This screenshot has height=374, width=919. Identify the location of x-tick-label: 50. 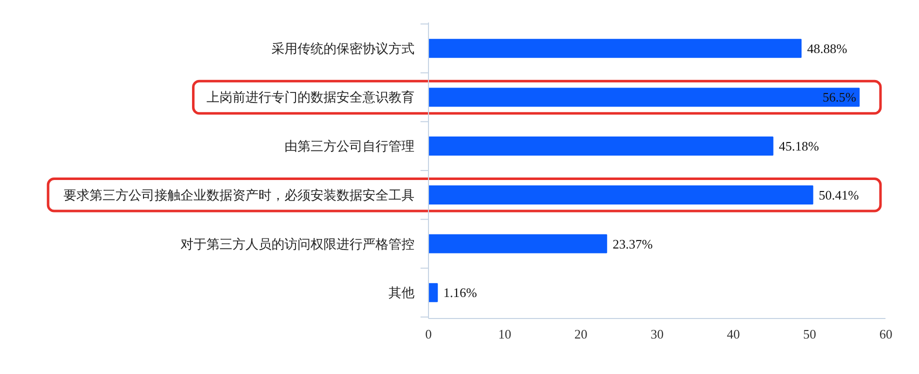
(809, 334).